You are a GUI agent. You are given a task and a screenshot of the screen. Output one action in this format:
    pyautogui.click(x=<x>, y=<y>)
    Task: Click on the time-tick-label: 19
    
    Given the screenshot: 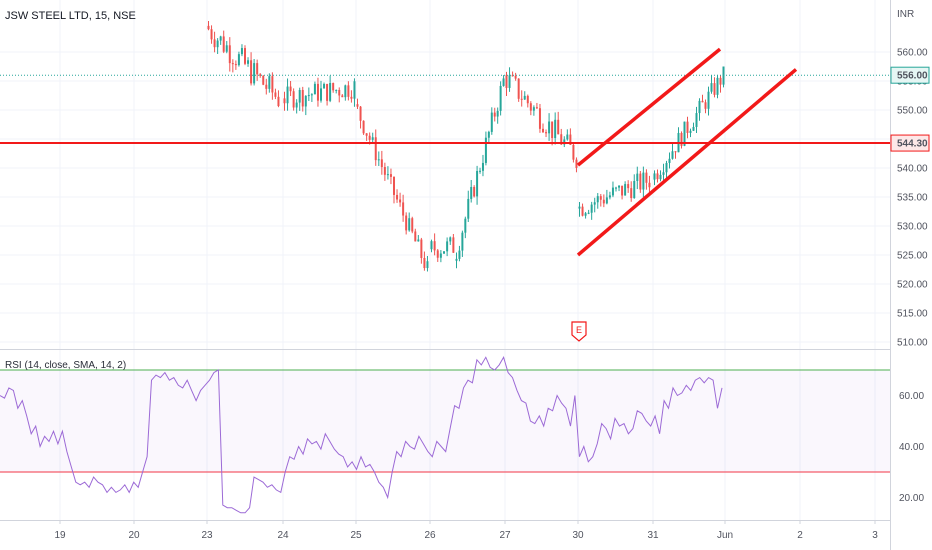 What is the action you would take?
    pyautogui.click(x=60, y=535)
    